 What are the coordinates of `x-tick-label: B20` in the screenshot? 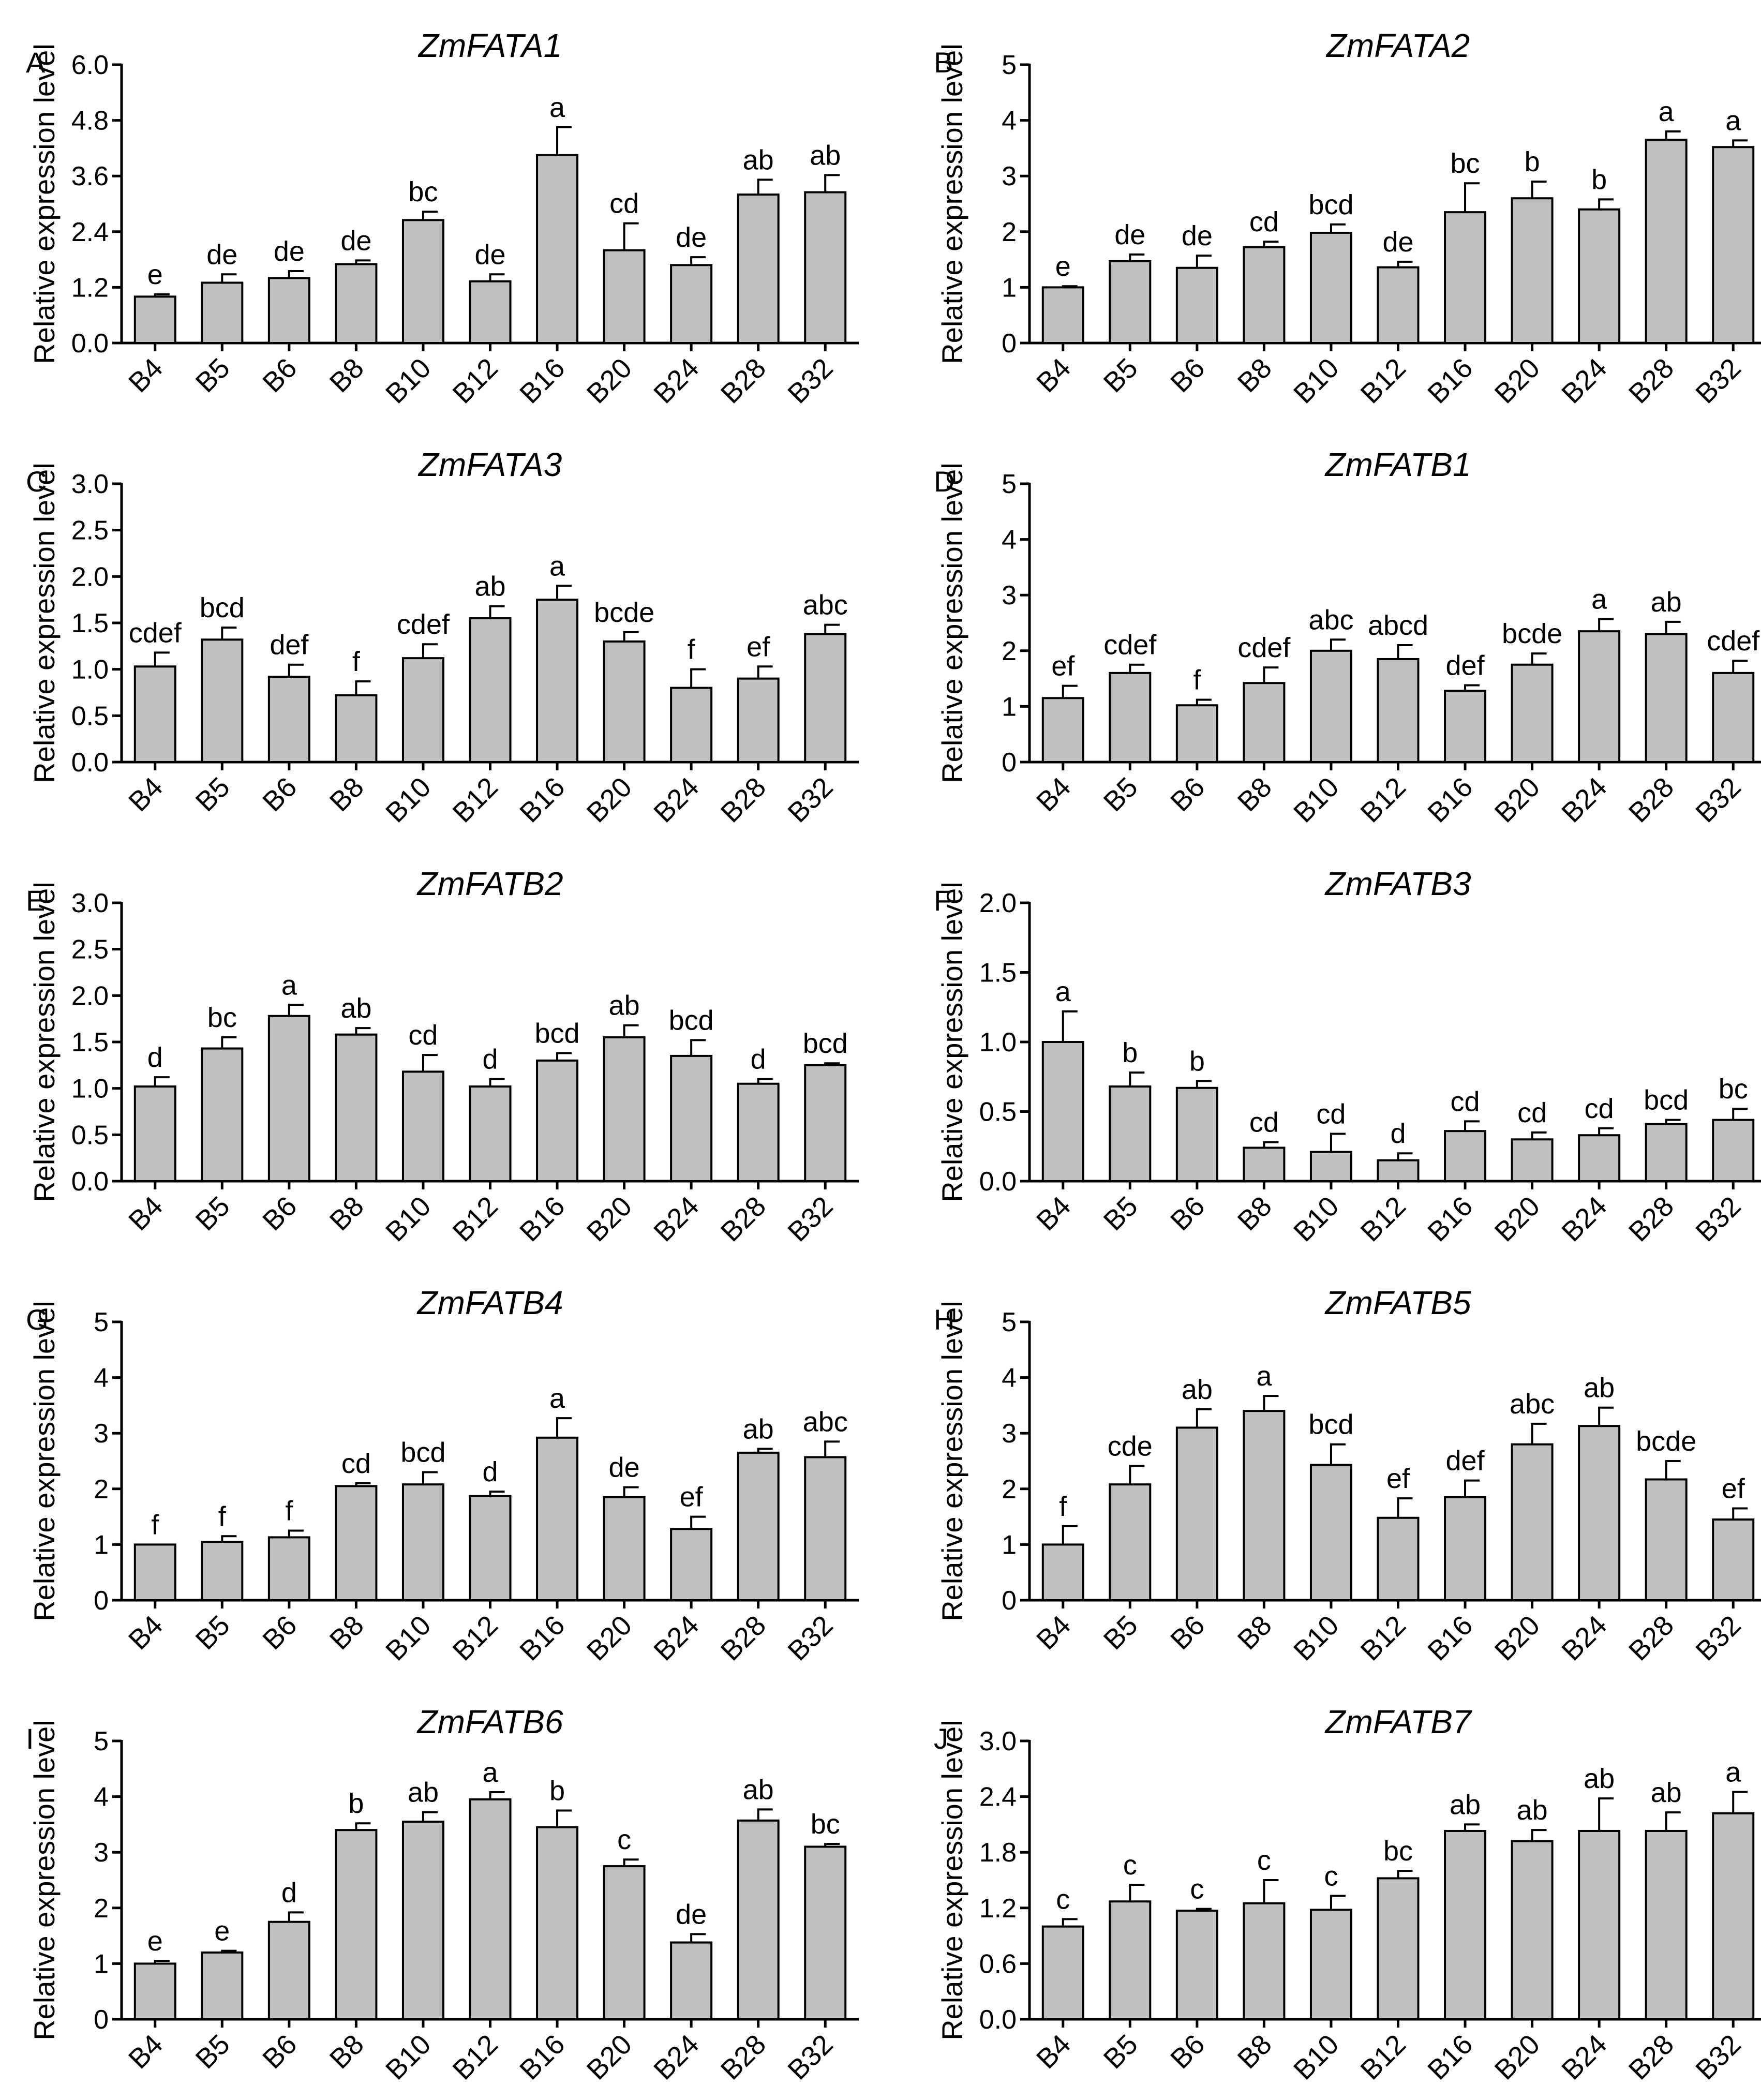 It's located at (609, 2057).